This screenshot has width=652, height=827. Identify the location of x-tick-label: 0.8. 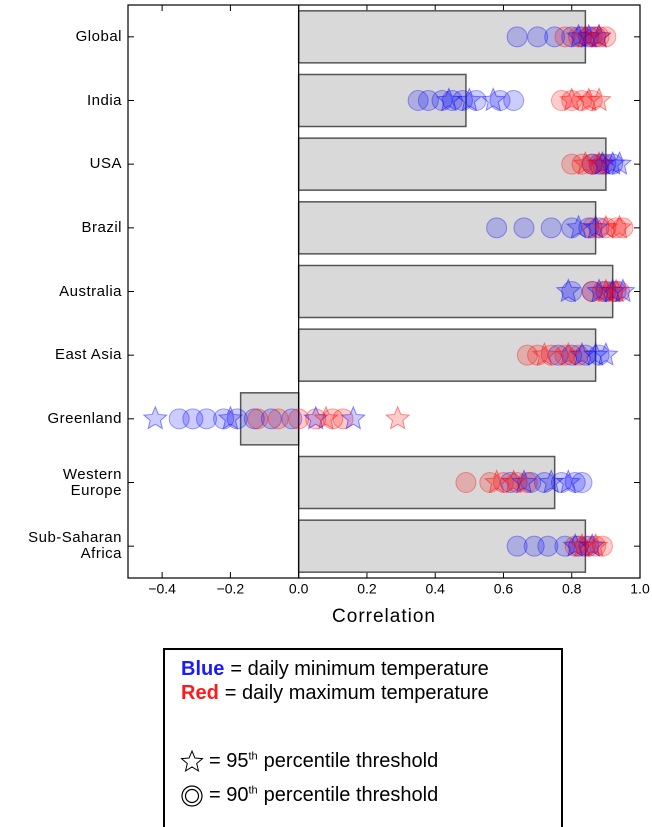
(572, 589).